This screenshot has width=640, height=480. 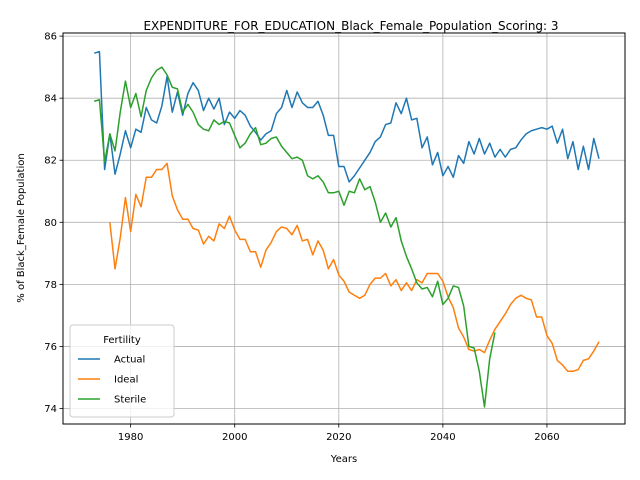 I want to click on y-tick-label: 84, so click(x=50, y=99).